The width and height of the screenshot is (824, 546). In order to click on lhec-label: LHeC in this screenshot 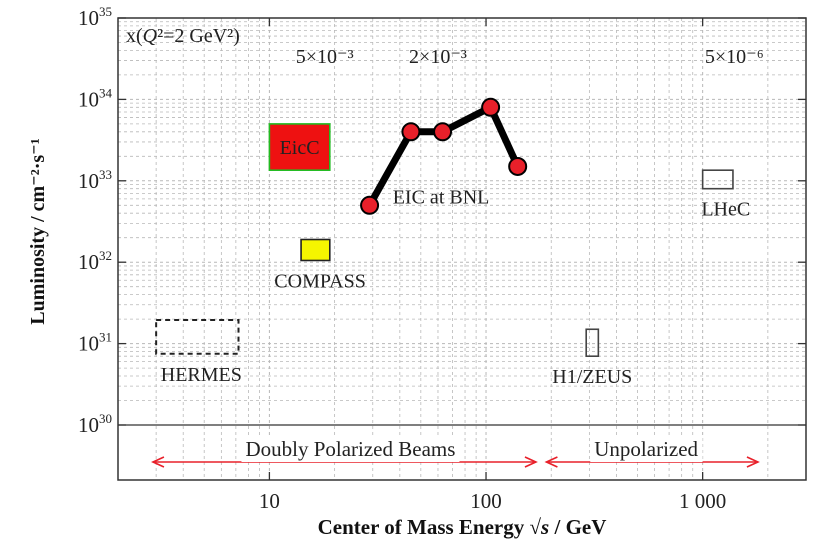, I will do `click(725, 210)`.